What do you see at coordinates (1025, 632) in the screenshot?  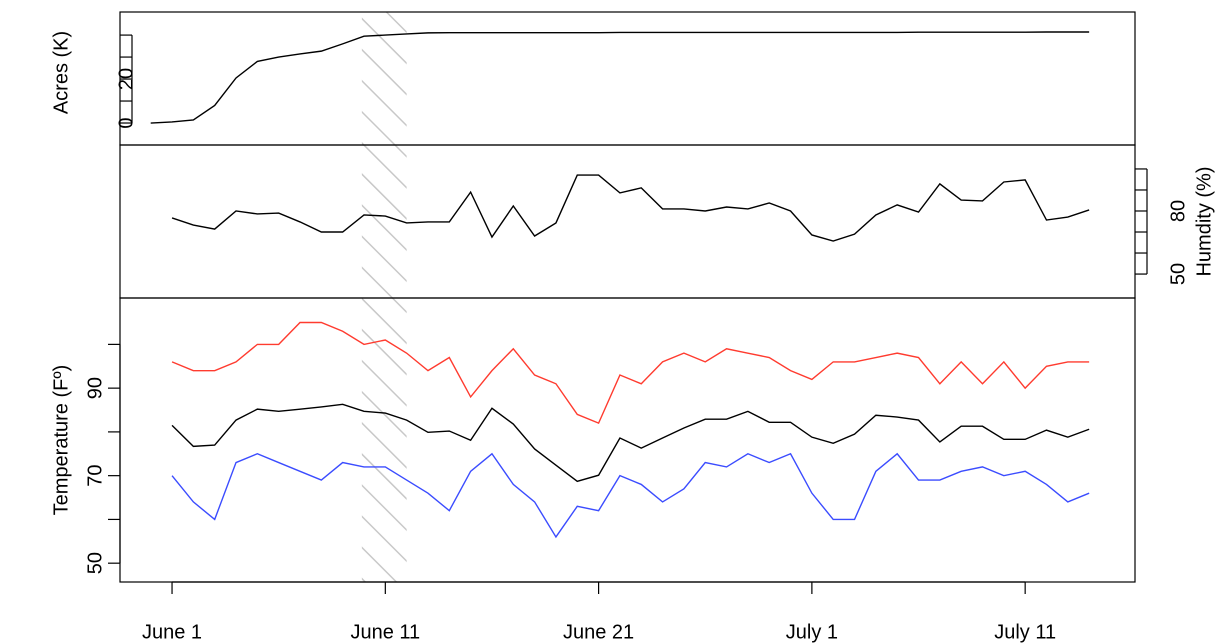 I see `x-tick-label: July 11` at bounding box center [1025, 632].